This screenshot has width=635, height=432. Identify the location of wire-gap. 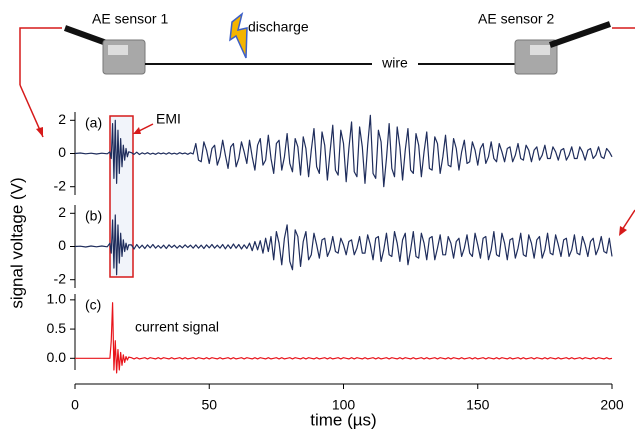
(395, 64).